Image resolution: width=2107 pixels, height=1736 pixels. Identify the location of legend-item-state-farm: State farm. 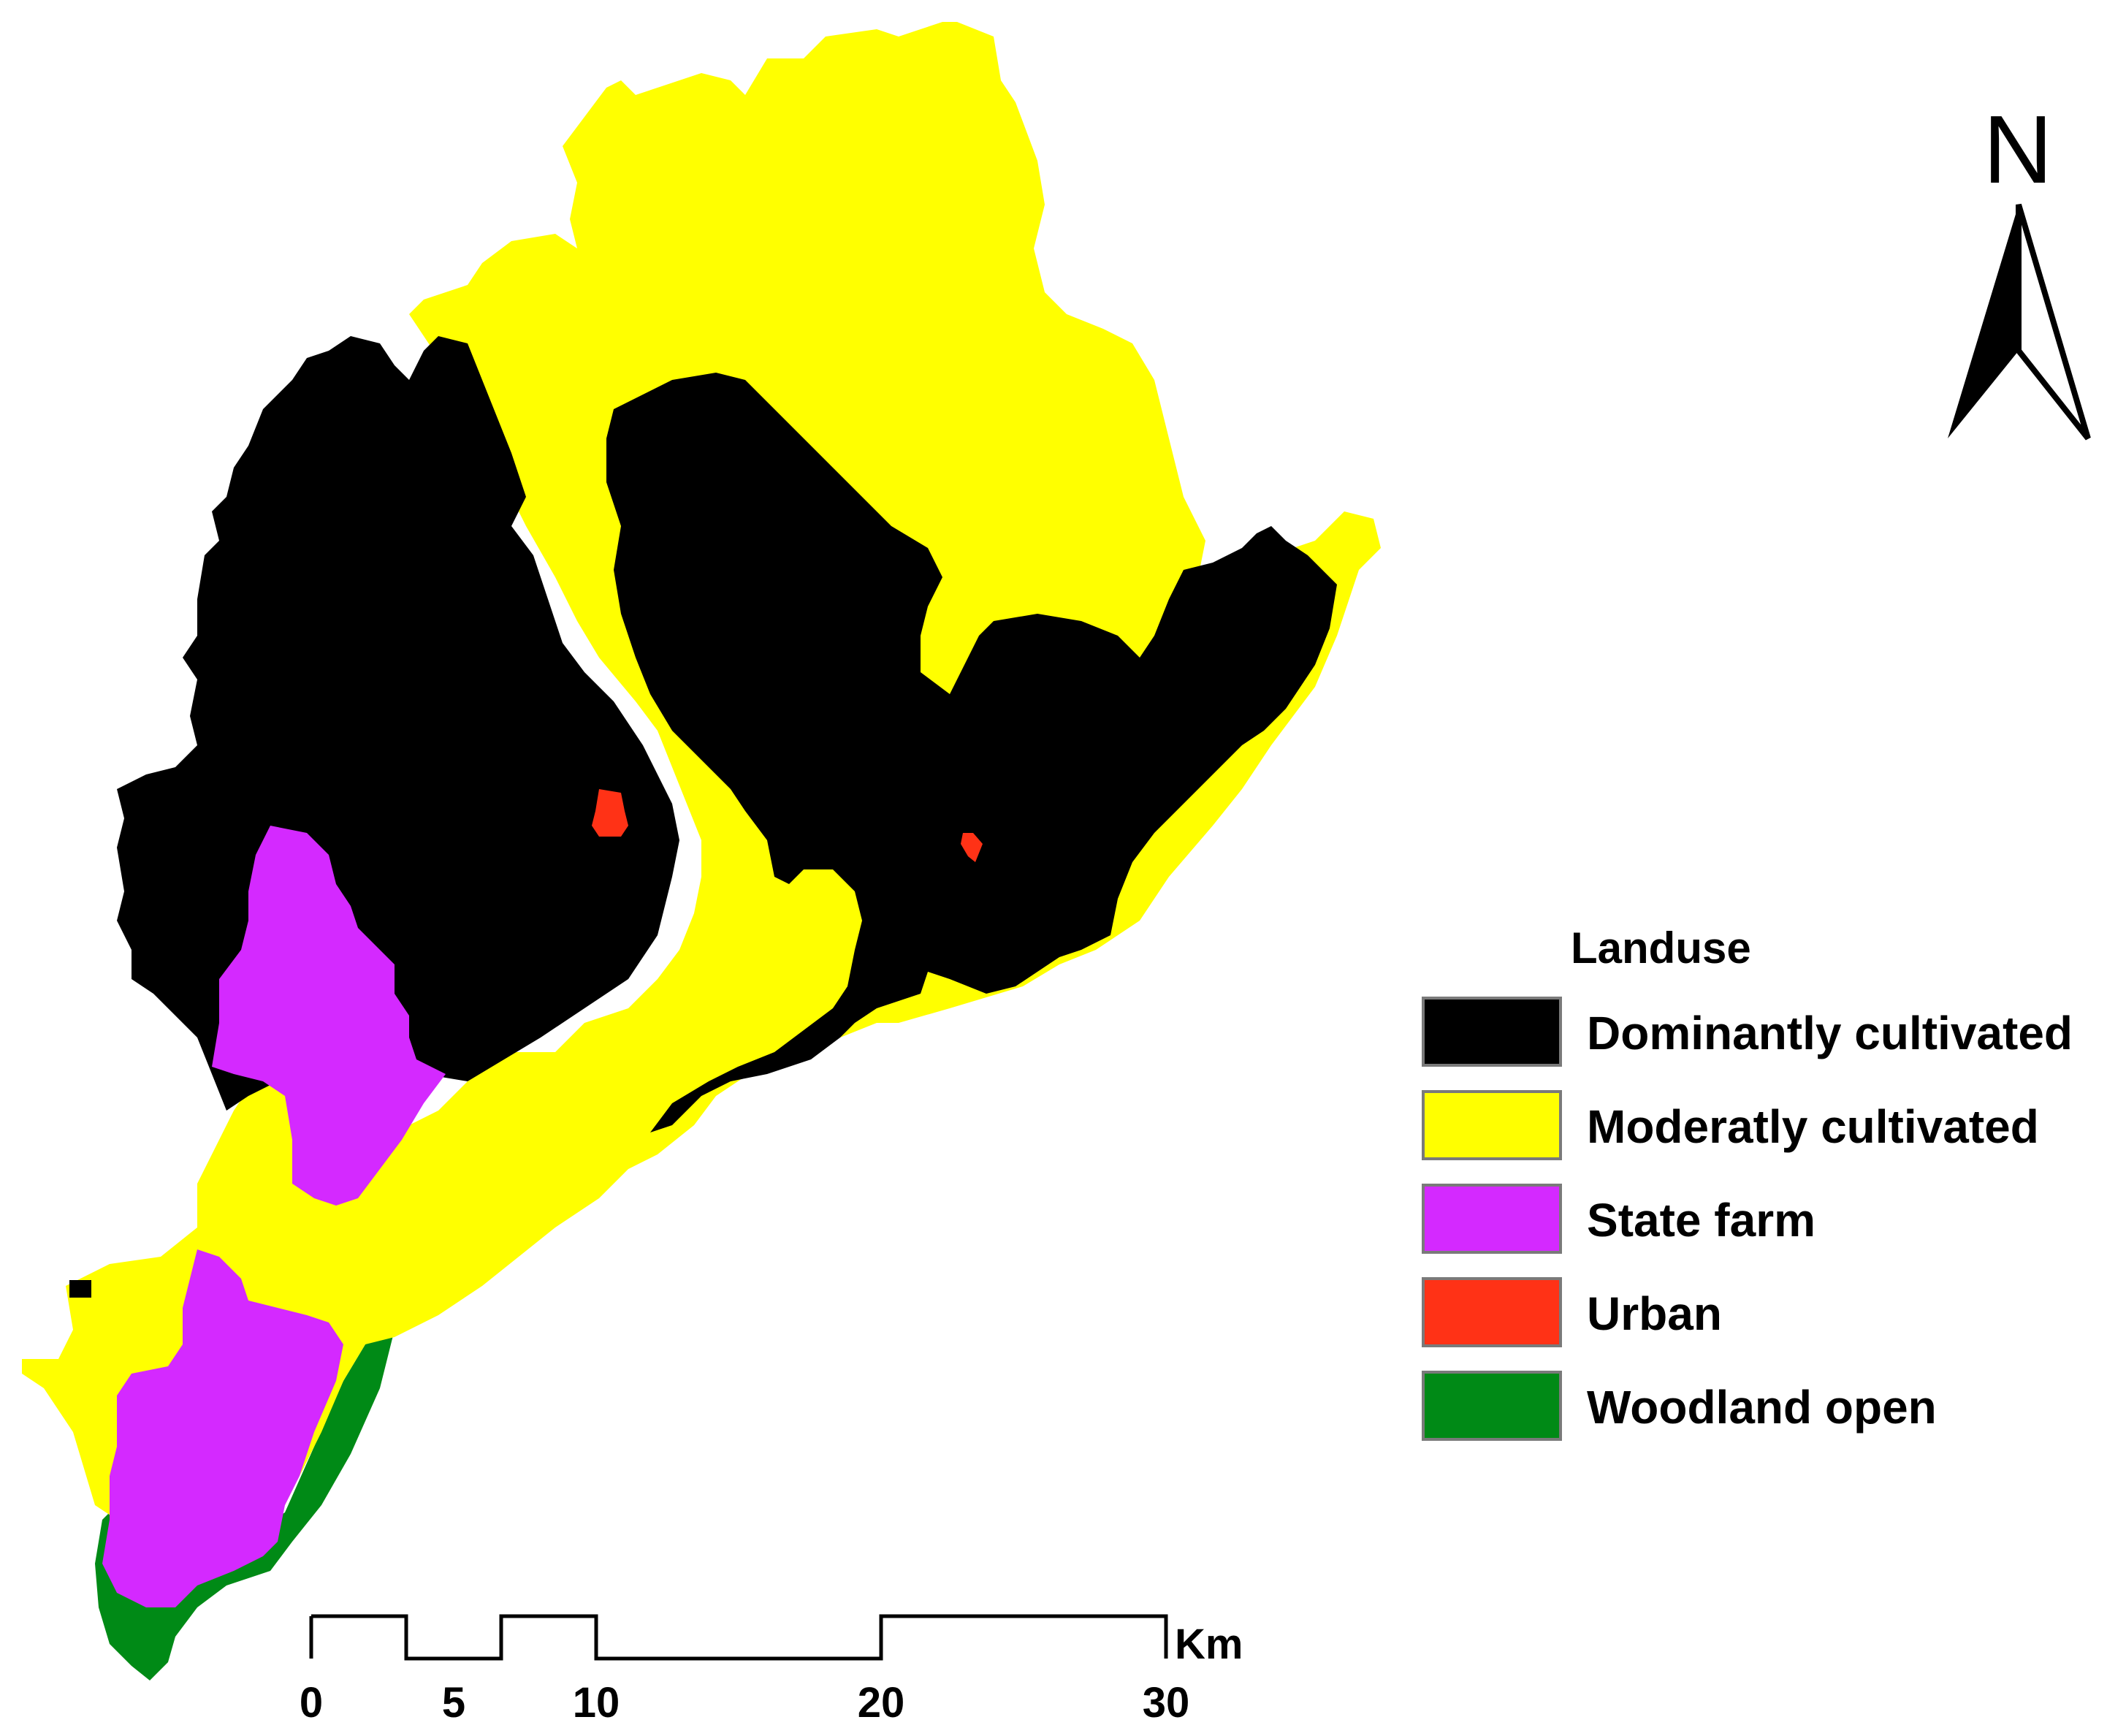
(1619, 1219).